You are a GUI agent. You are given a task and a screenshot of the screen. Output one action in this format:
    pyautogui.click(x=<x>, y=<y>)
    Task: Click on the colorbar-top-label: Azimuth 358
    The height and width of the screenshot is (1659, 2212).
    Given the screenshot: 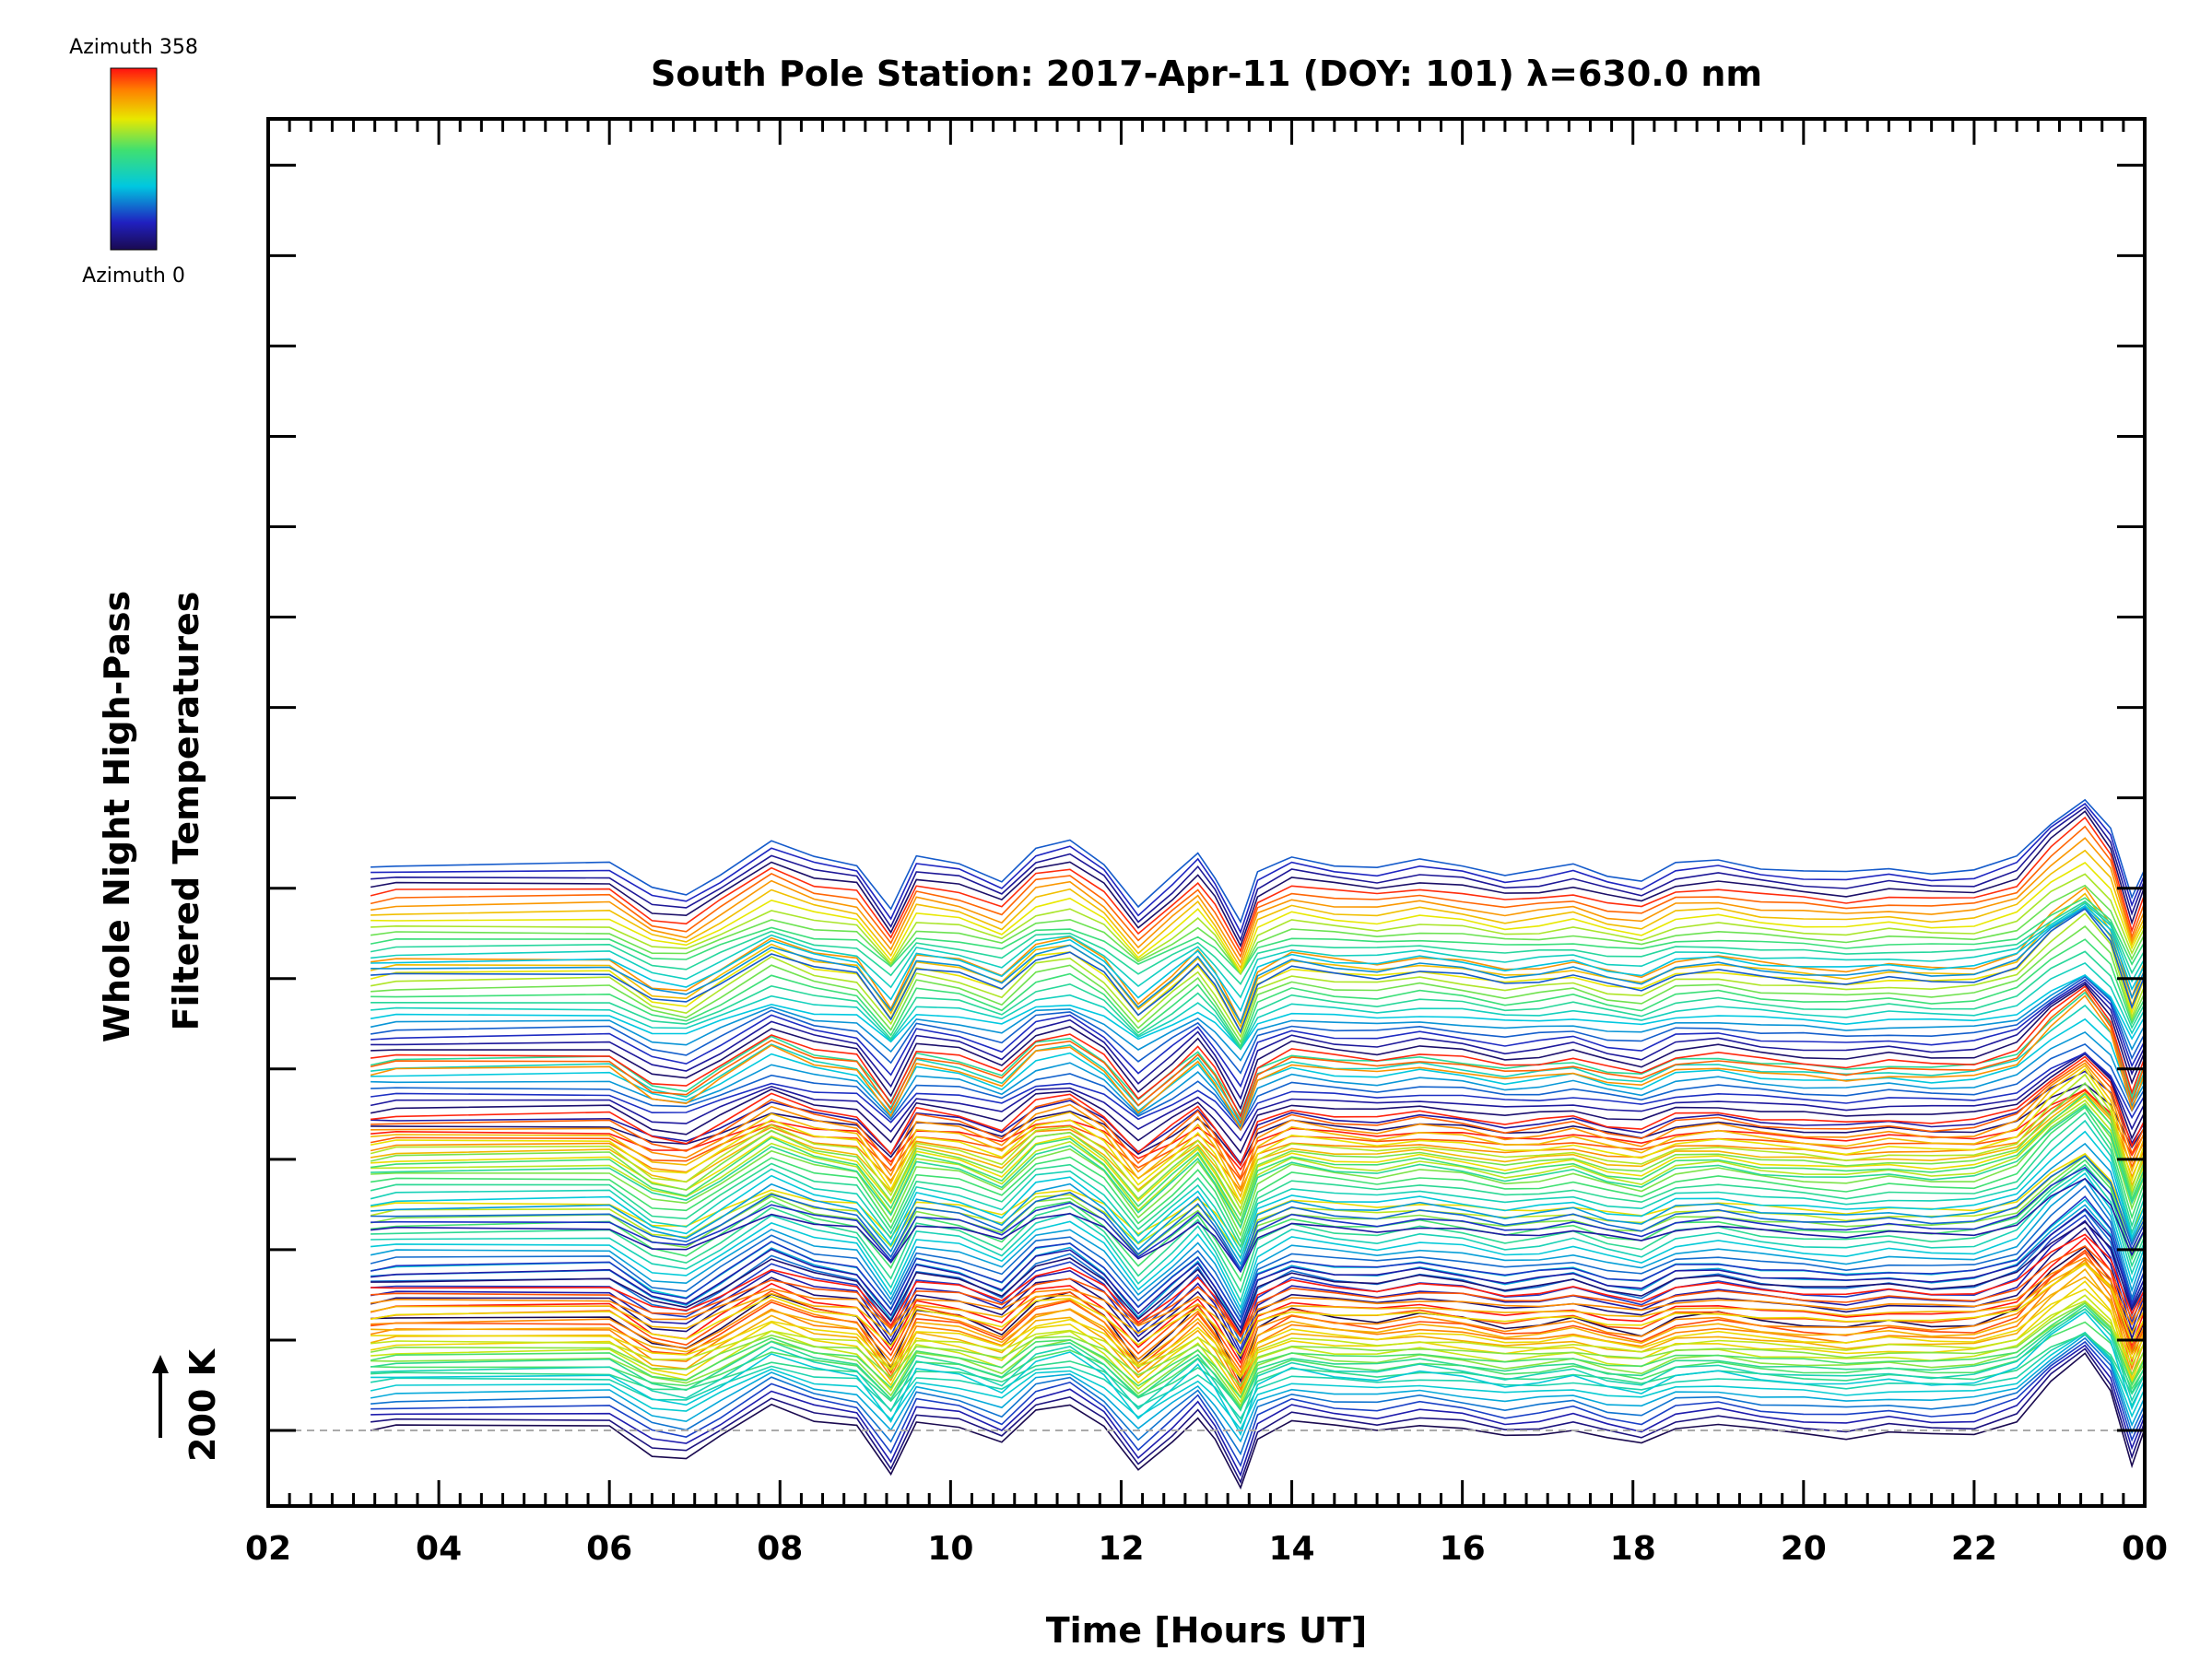 What is the action you would take?
    pyautogui.click(x=133, y=47)
    